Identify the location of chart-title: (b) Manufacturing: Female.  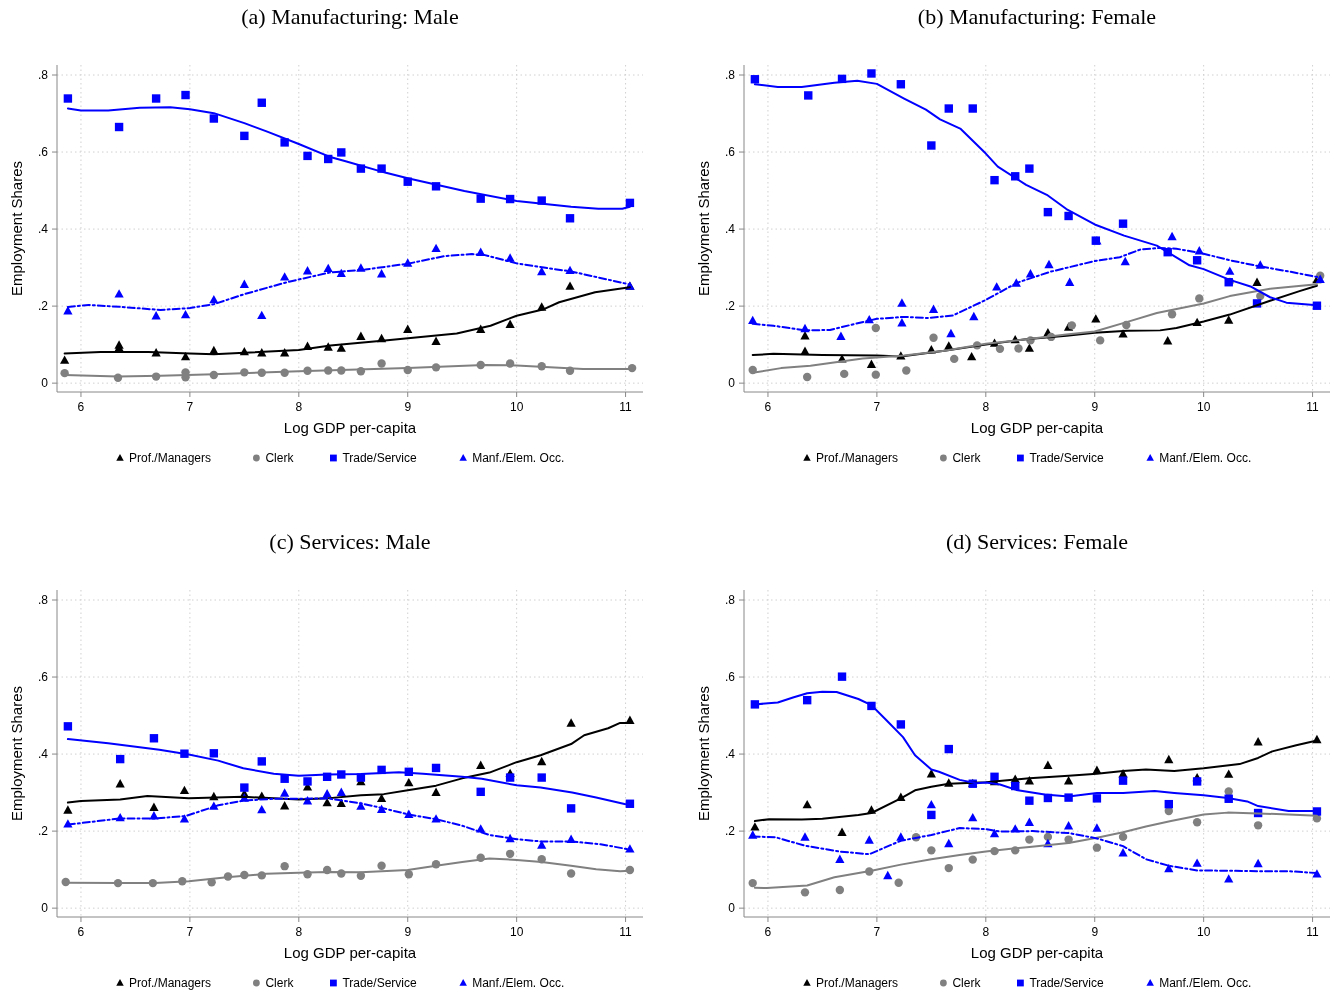
(1037, 16).